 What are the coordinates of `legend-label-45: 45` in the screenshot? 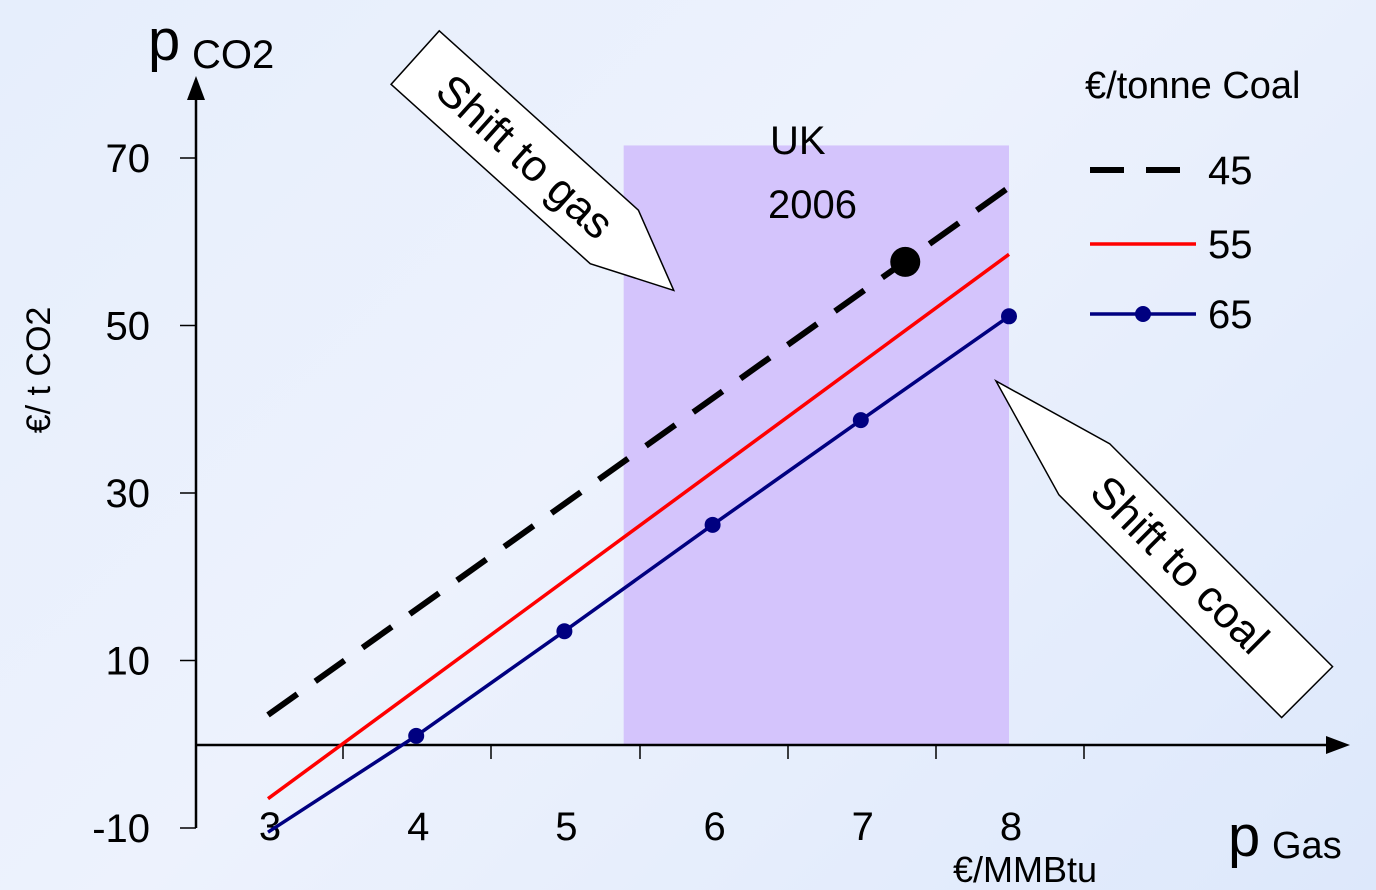 It's located at (1230, 171).